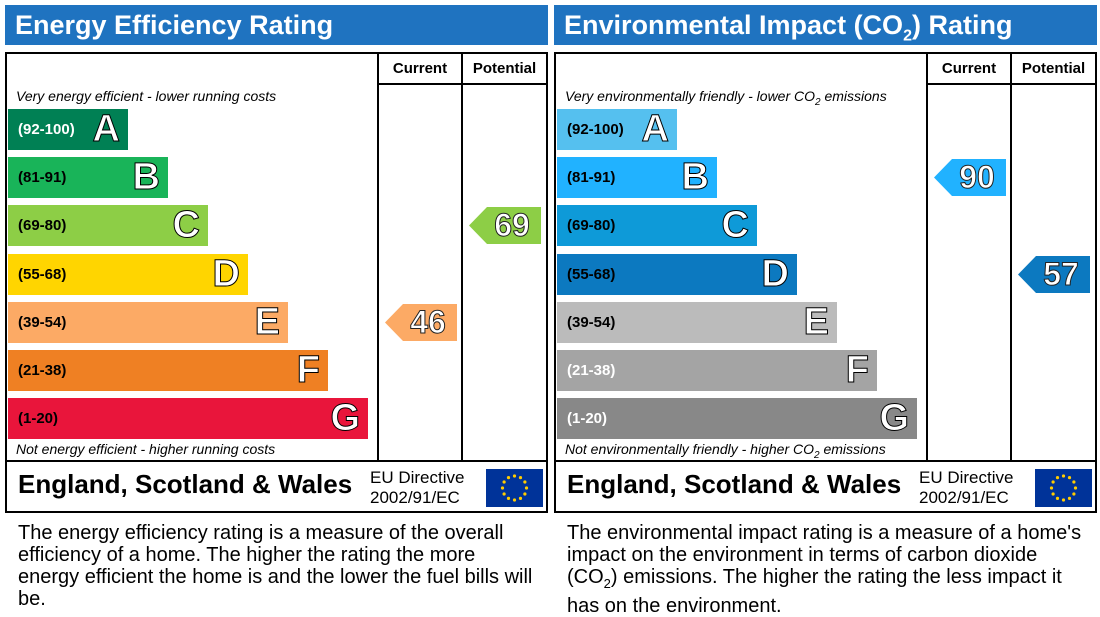 Image resolution: width=1100 pixels, height=617 pixels. I want to click on potential-rating-arrow: 69, so click(505, 226).